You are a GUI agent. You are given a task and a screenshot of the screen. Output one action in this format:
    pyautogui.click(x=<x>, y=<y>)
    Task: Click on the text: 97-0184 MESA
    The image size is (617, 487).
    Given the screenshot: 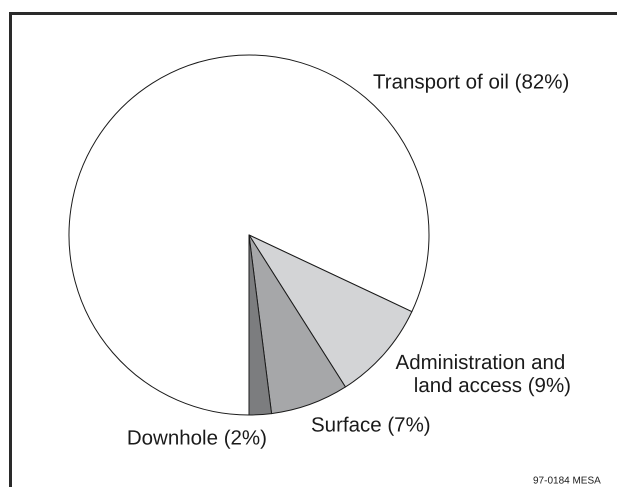 What is the action you would take?
    pyautogui.click(x=567, y=481)
    